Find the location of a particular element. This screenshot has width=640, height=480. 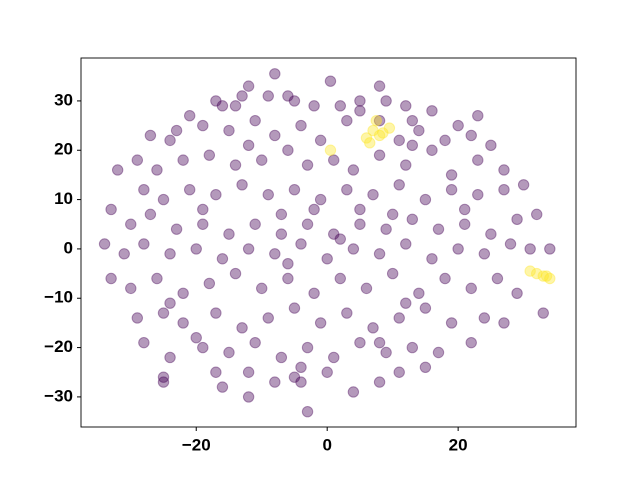

y-tick-label: −20 is located at coordinates (58, 346).